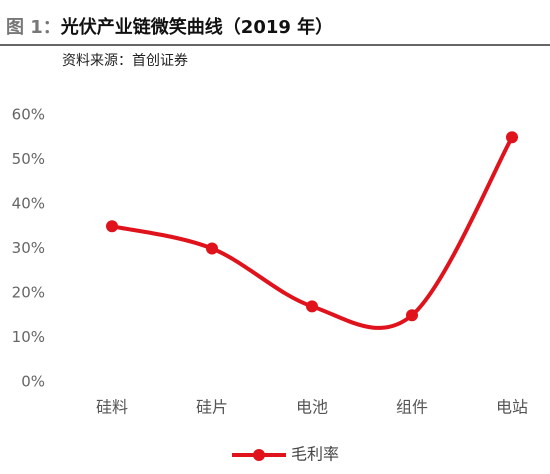 The width and height of the screenshot is (550, 474). I want to click on x-tick-label: 硅片, so click(212, 407).